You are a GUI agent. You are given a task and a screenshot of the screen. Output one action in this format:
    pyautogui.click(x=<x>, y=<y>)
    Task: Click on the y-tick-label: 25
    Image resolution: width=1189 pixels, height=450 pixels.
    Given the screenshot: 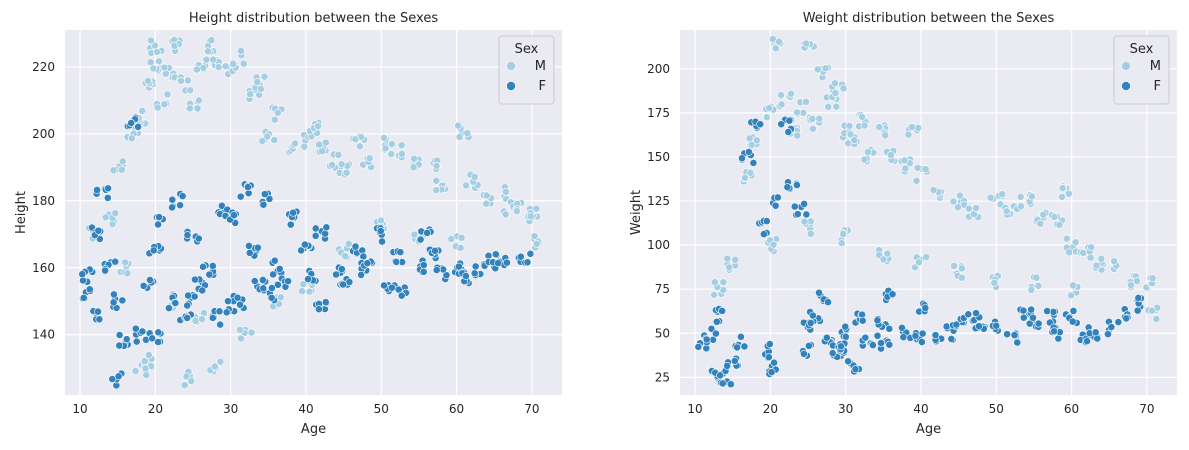 What is the action you would take?
    pyautogui.click(x=662, y=377)
    